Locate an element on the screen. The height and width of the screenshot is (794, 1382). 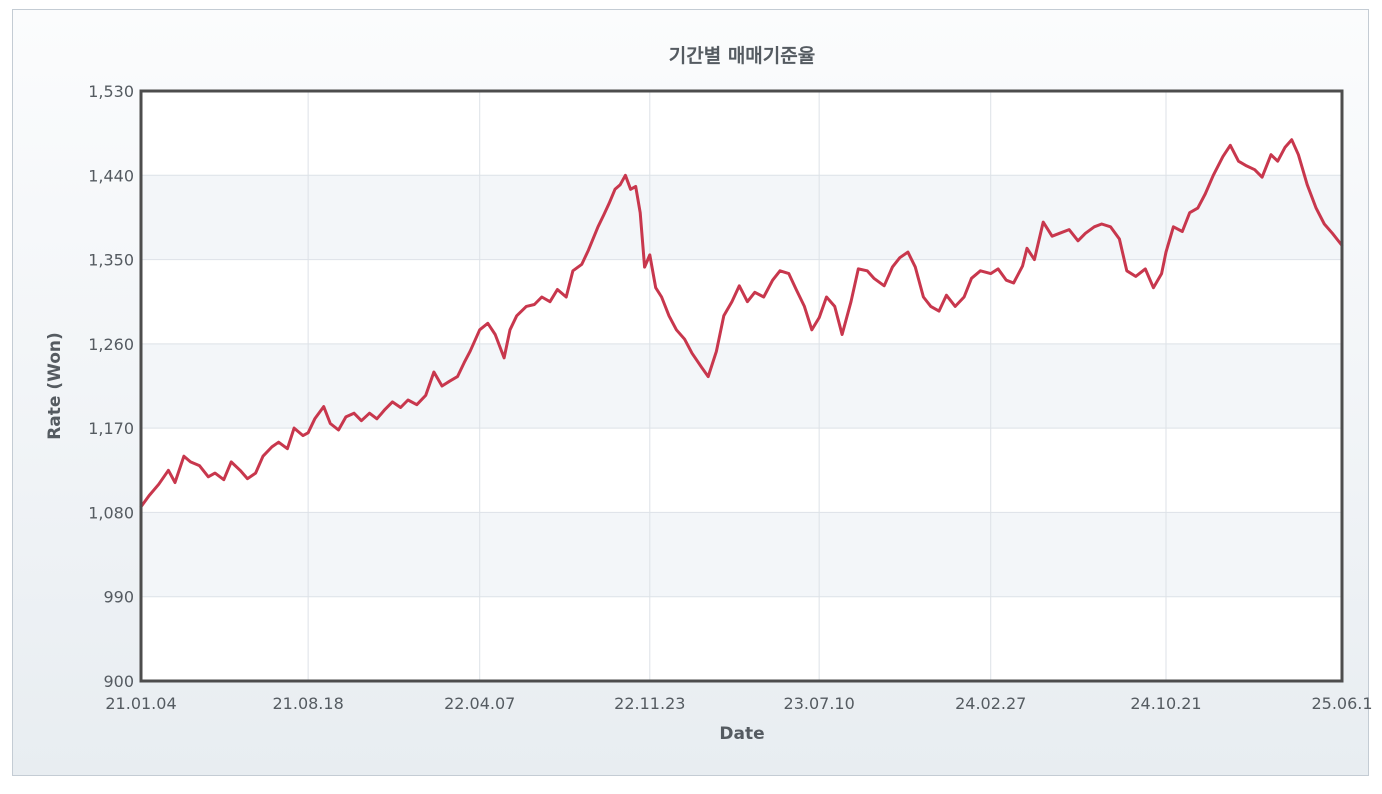
y-tick-label: 1,080 is located at coordinates (111, 512).